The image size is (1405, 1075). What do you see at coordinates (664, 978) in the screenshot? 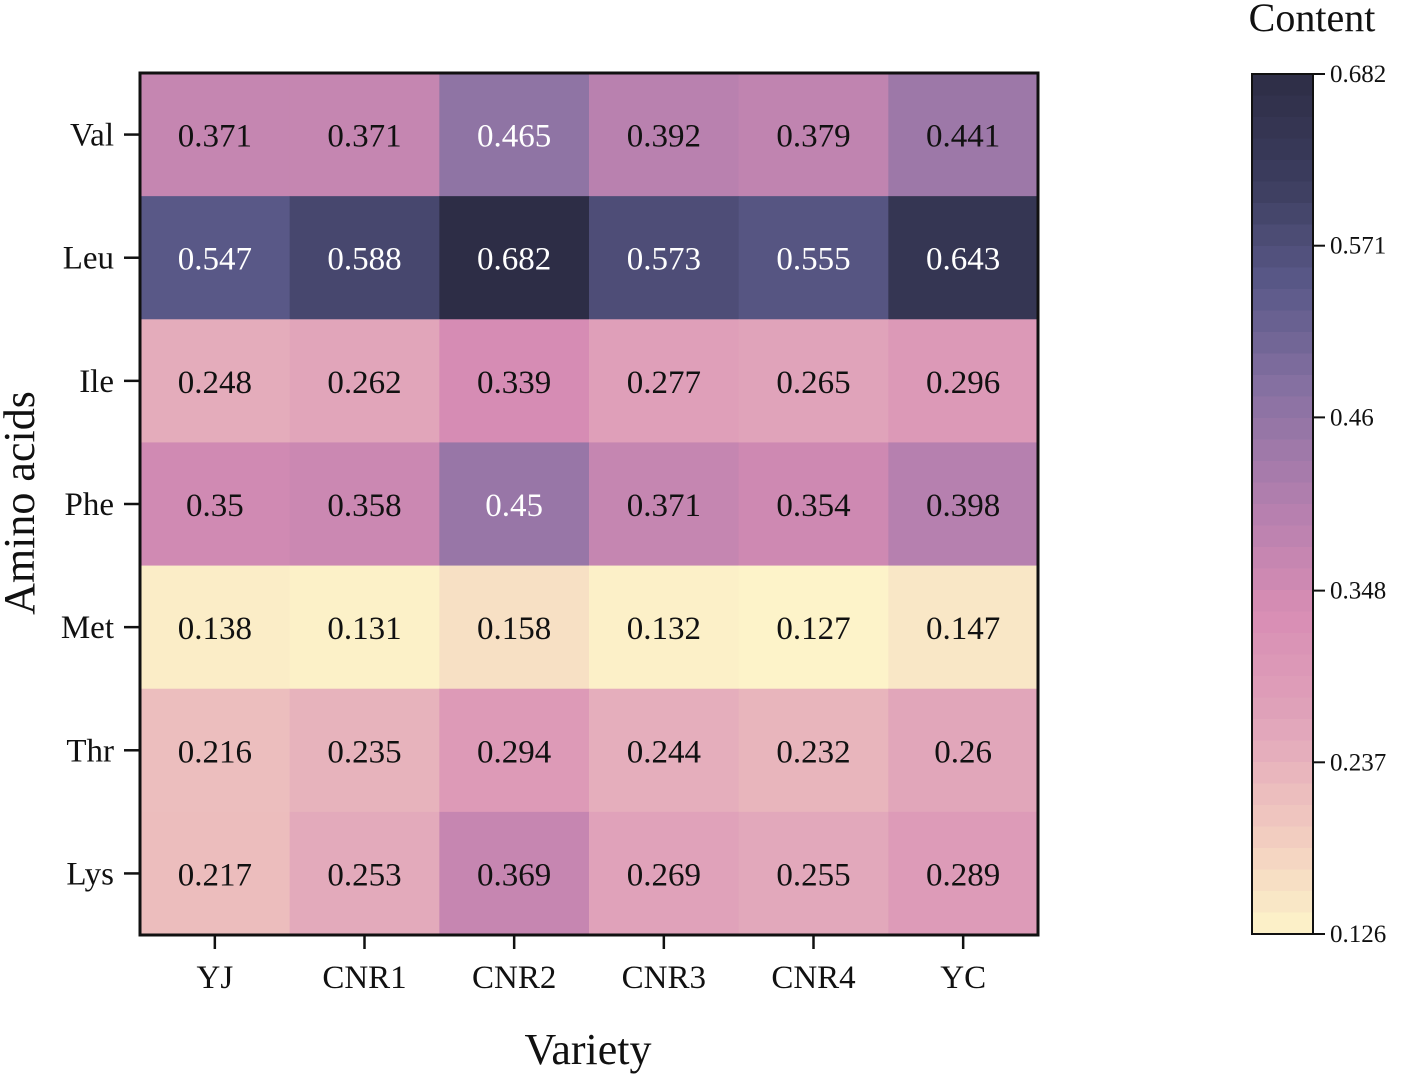
I see `x-tick-label: CNR3` at bounding box center [664, 978].